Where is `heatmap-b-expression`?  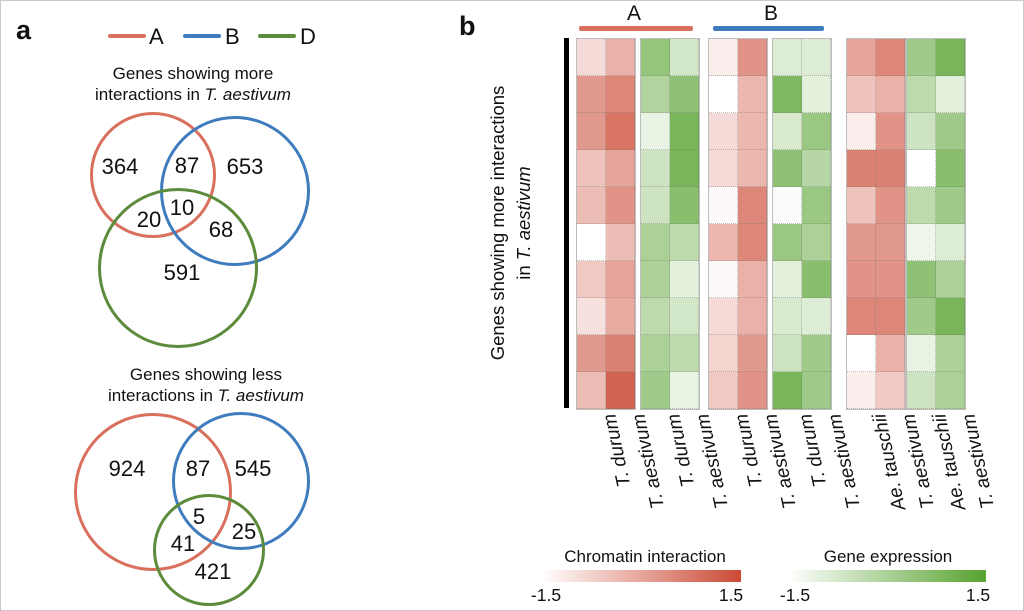 heatmap-b-expression is located at coordinates (802, 224).